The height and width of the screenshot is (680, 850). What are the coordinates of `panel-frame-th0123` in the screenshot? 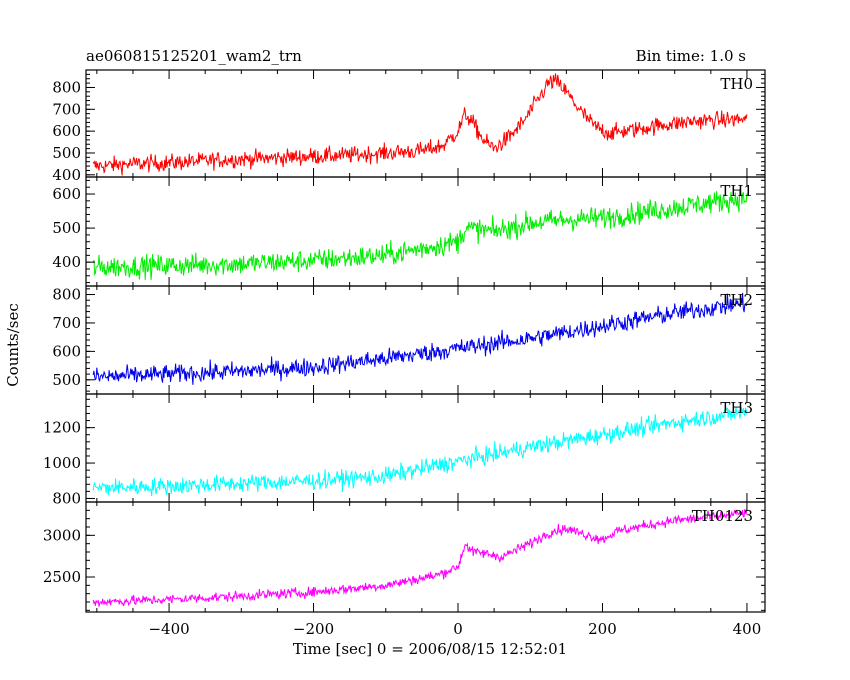 It's located at (425, 557).